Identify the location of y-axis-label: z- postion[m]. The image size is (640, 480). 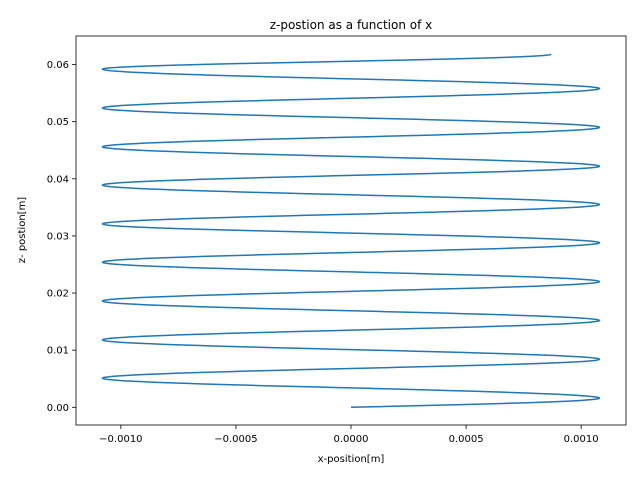
(22, 230).